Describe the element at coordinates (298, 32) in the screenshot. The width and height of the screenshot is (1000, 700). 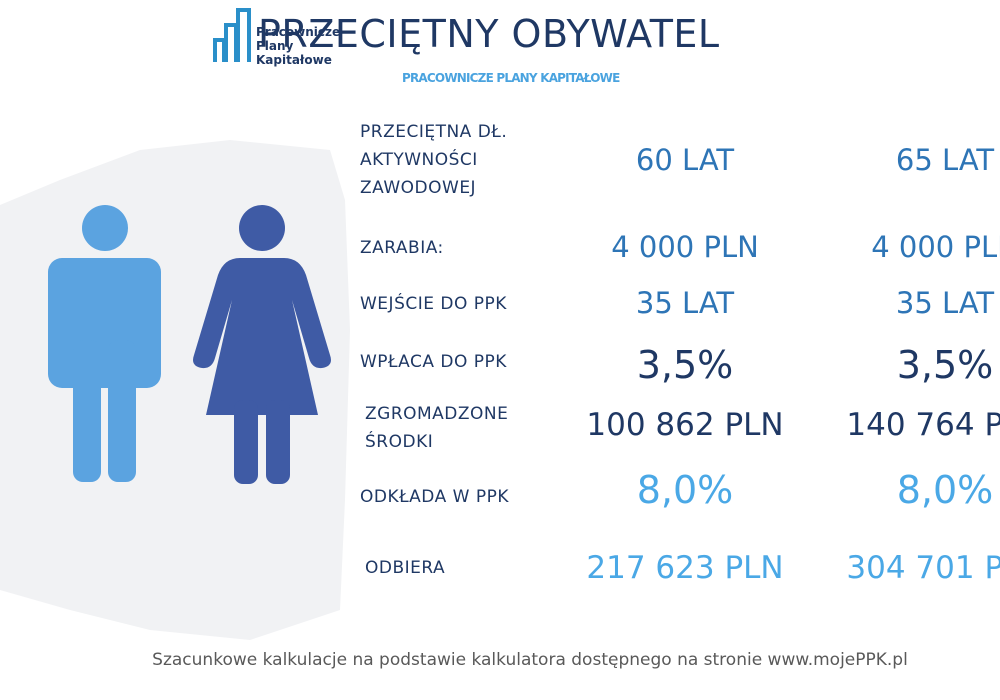
I see `logo-line: Pracownicze` at that location.